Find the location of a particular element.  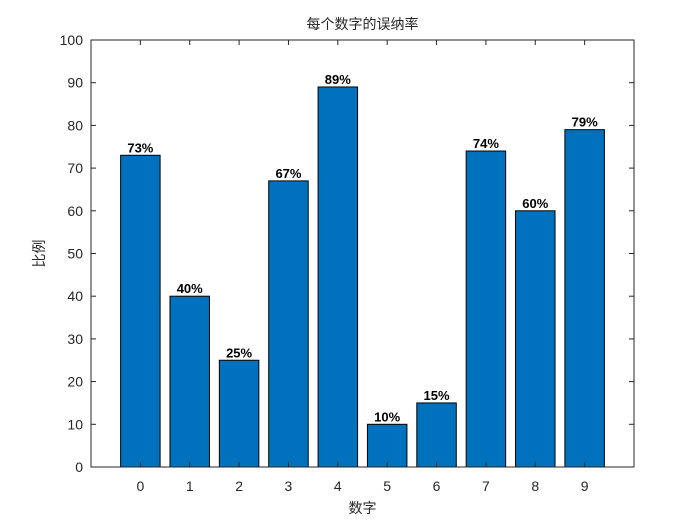

y-axis-label: 比例 is located at coordinates (40, 254).